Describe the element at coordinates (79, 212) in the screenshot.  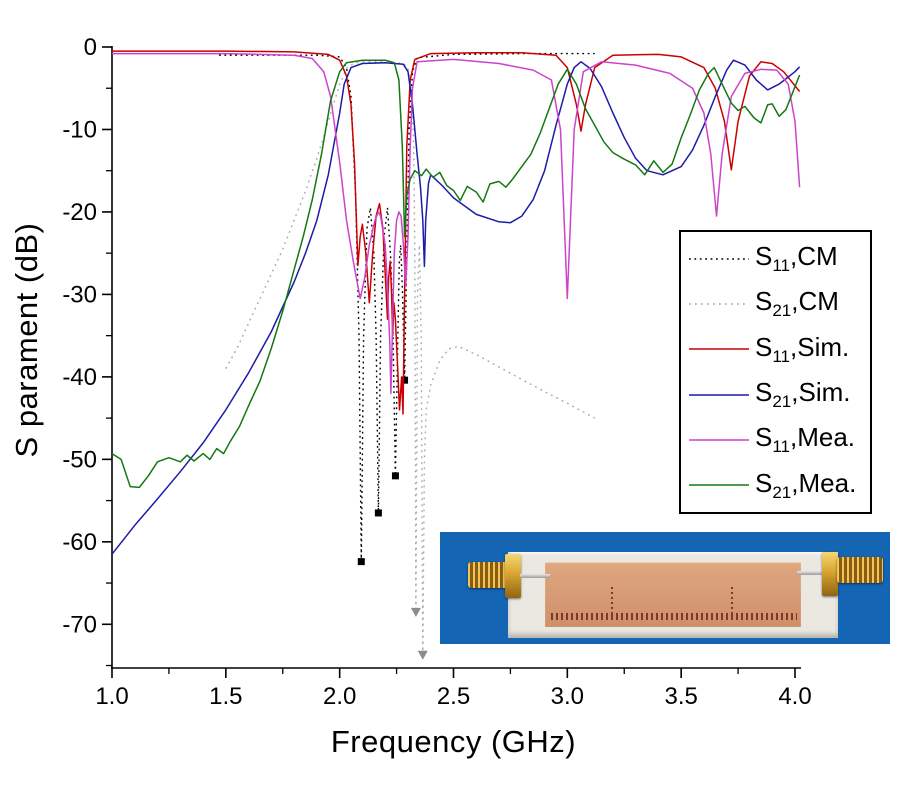
I see `y-tick-label: -20` at that location.